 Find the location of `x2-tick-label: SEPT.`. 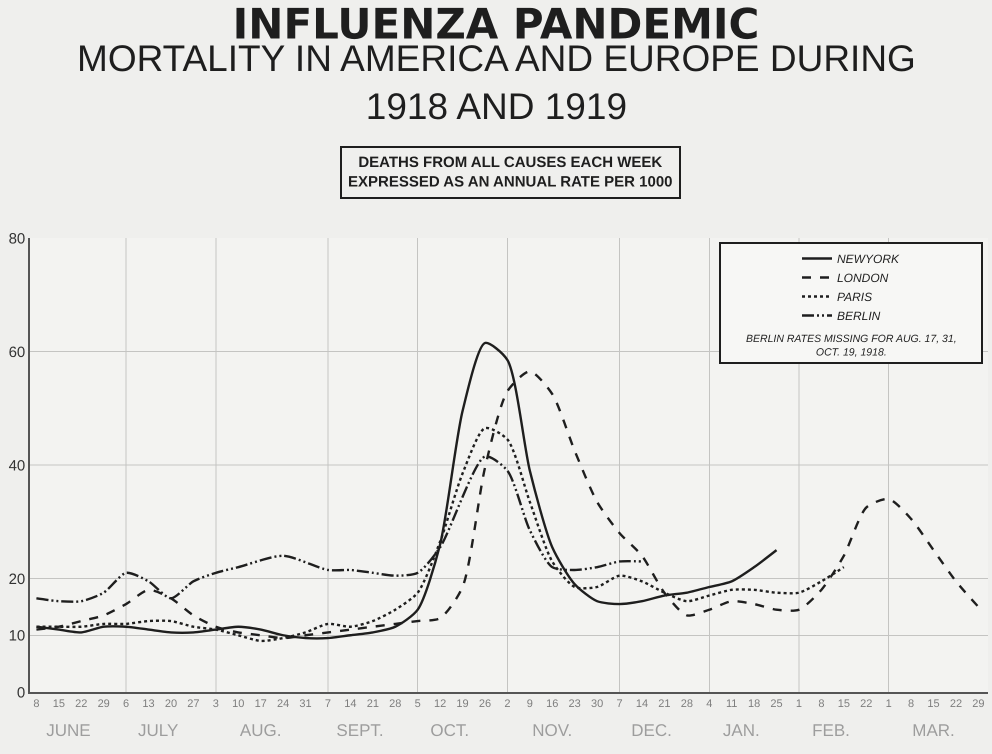

x2-tick-label: SEPT. is located at coordinates (360, 730).